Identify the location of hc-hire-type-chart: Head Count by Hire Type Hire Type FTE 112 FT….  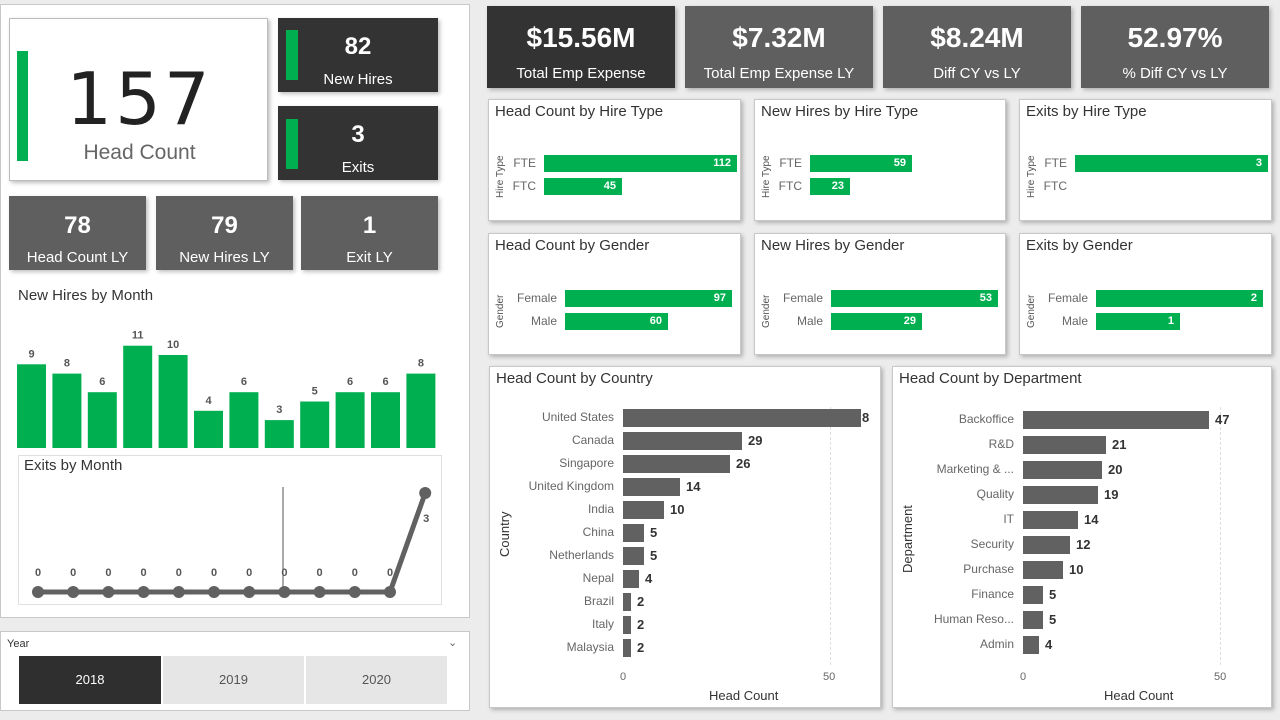
(614, 160).